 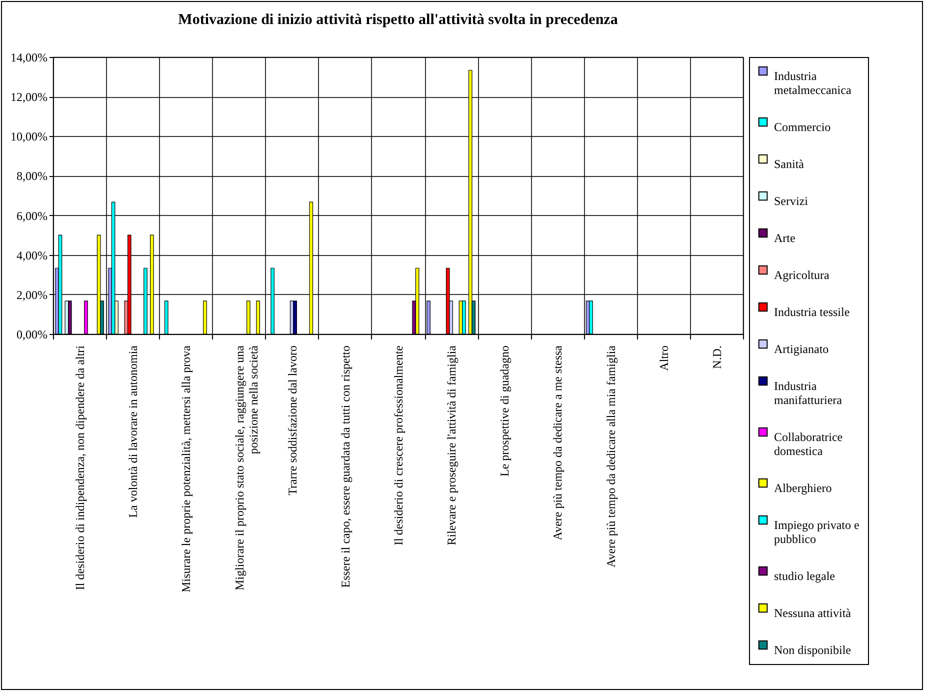 I want to click on x-tick-label: Il desiderio di crescere professionalmente, so click(x=399, y=446).